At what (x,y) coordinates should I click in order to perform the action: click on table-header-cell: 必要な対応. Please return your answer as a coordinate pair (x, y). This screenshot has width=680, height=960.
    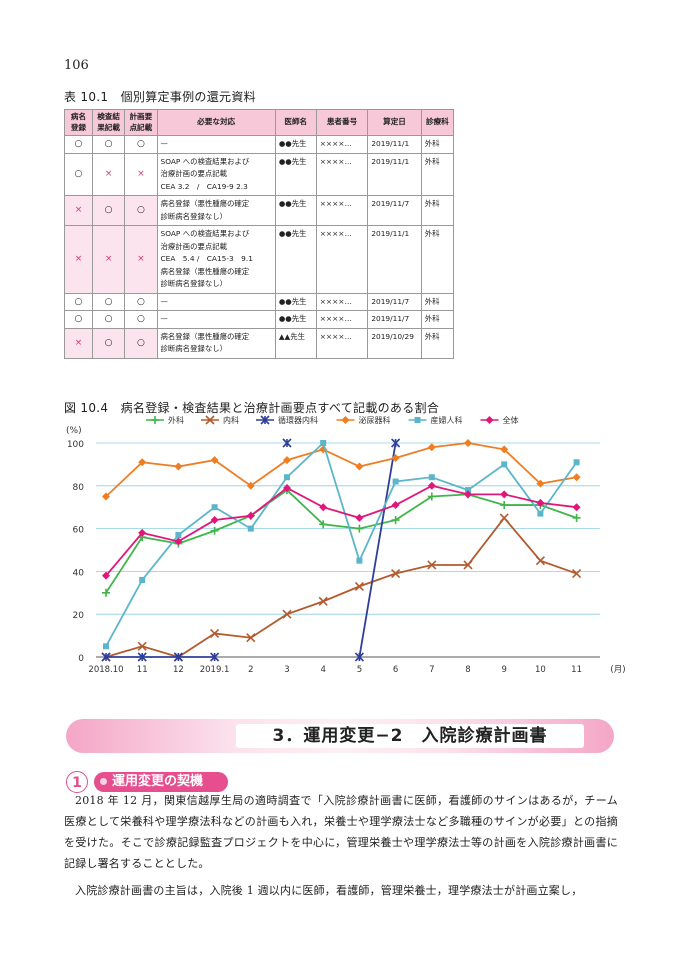
    Looking at the image, I should click on (216, 122).